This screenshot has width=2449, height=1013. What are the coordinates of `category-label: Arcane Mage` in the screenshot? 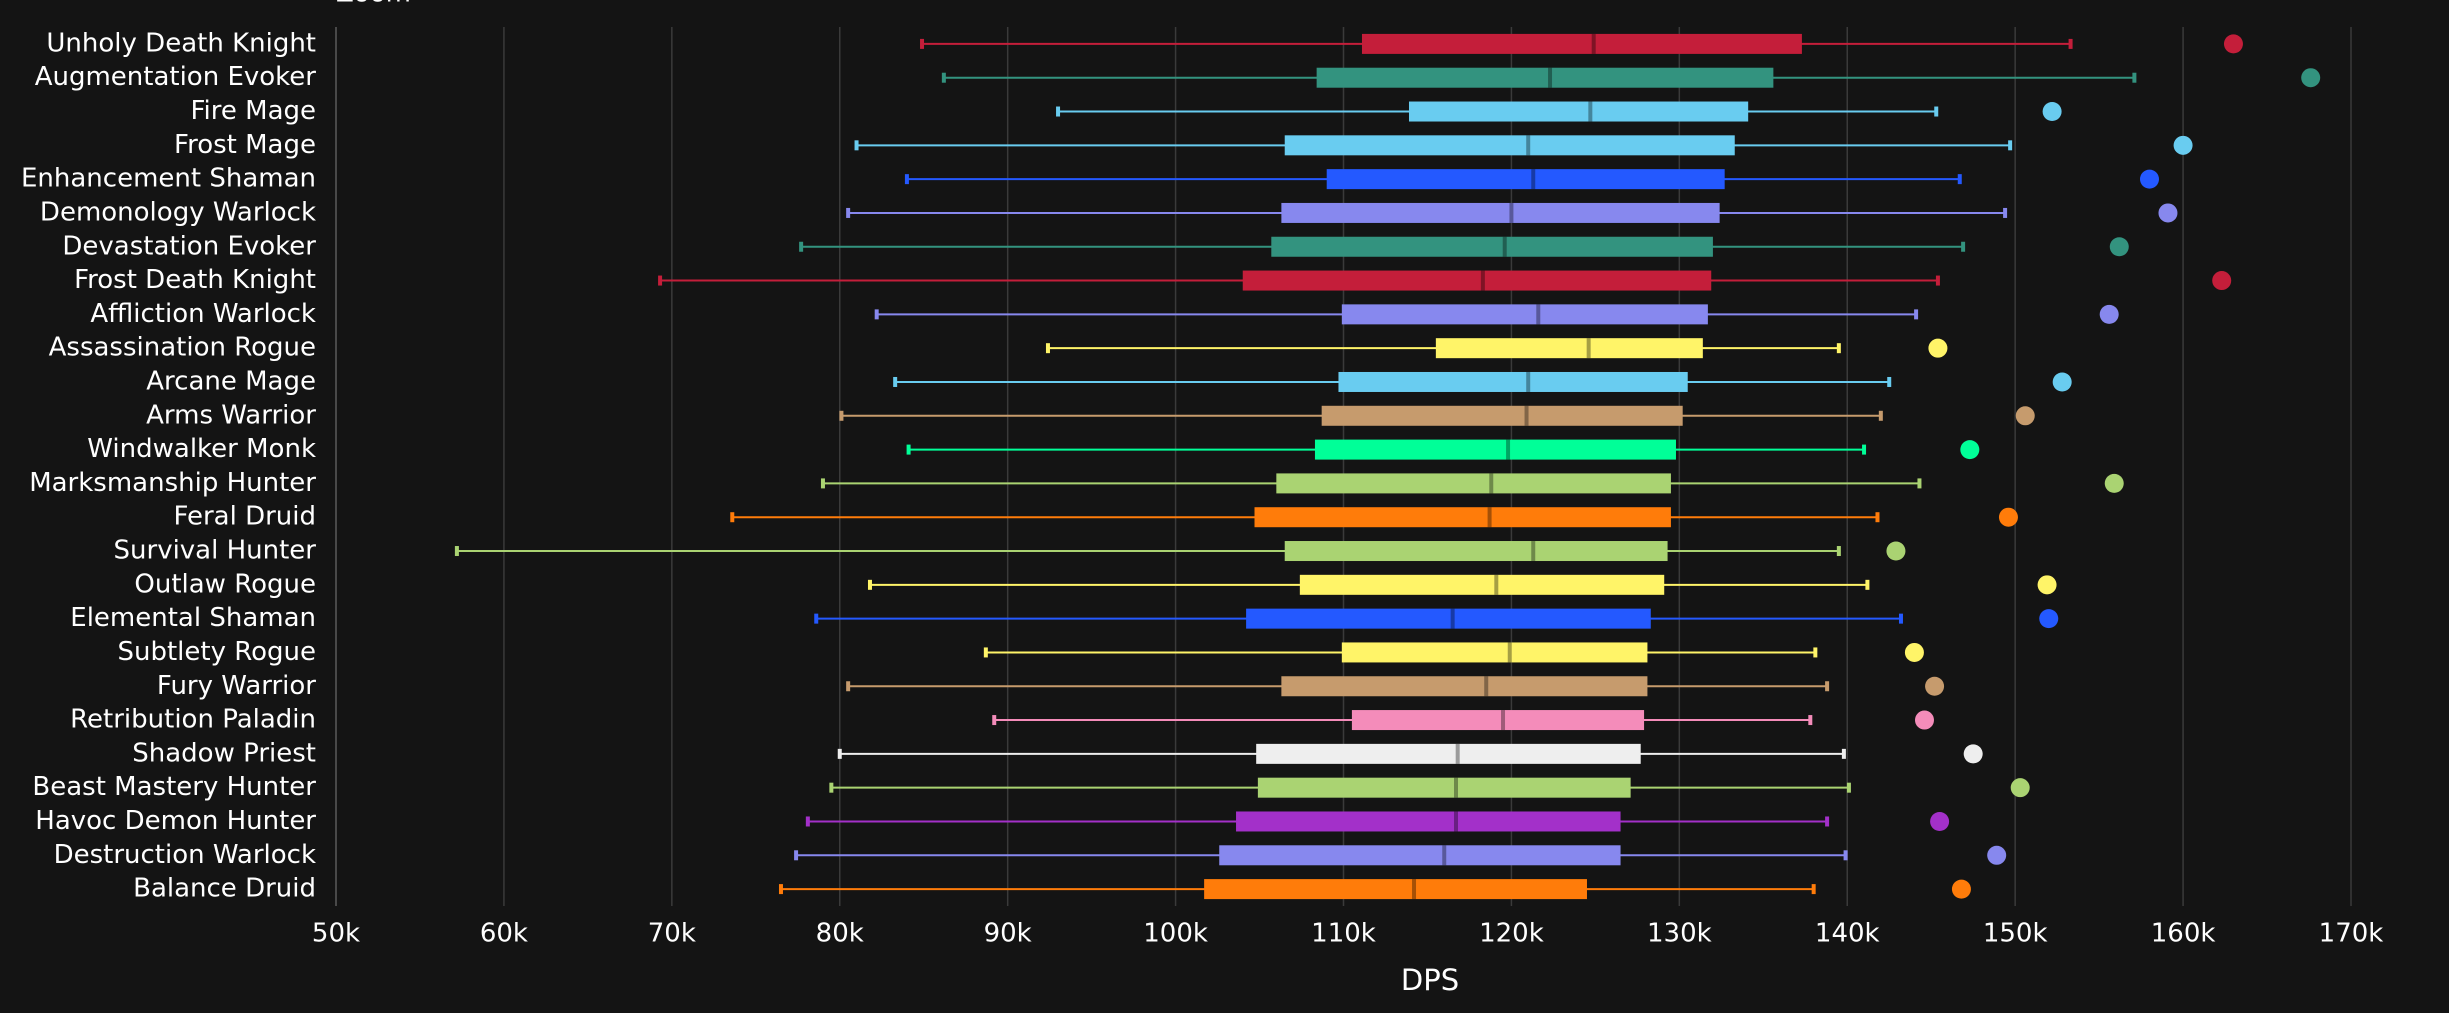 It's located at (231, 381).